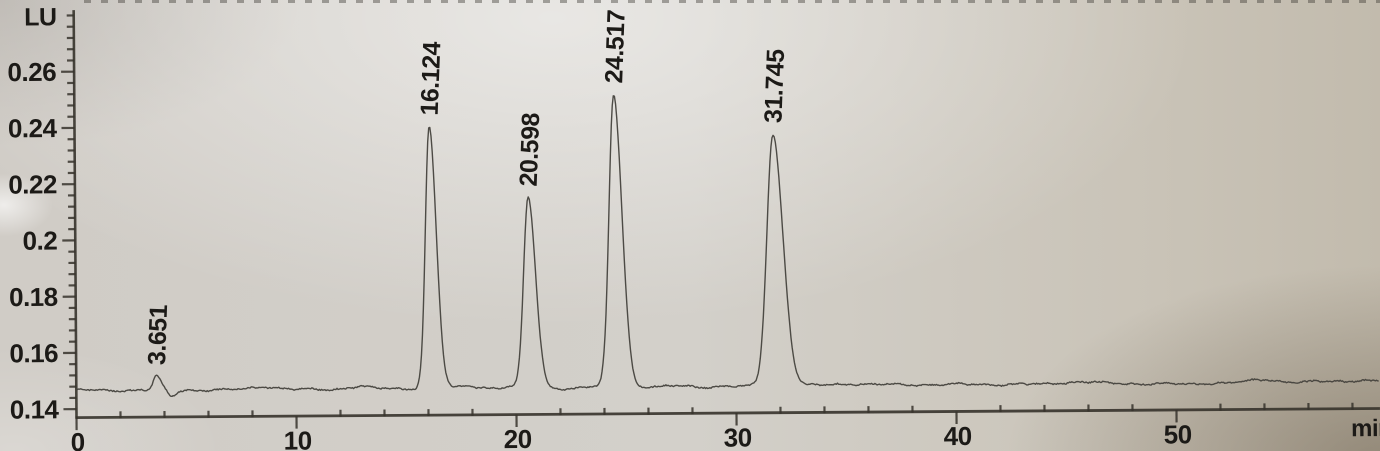  What do you see at coordinates (40, 241) in the screenshot?
I see `y-tick-label: 0.2` at bounding box center [40, 241].